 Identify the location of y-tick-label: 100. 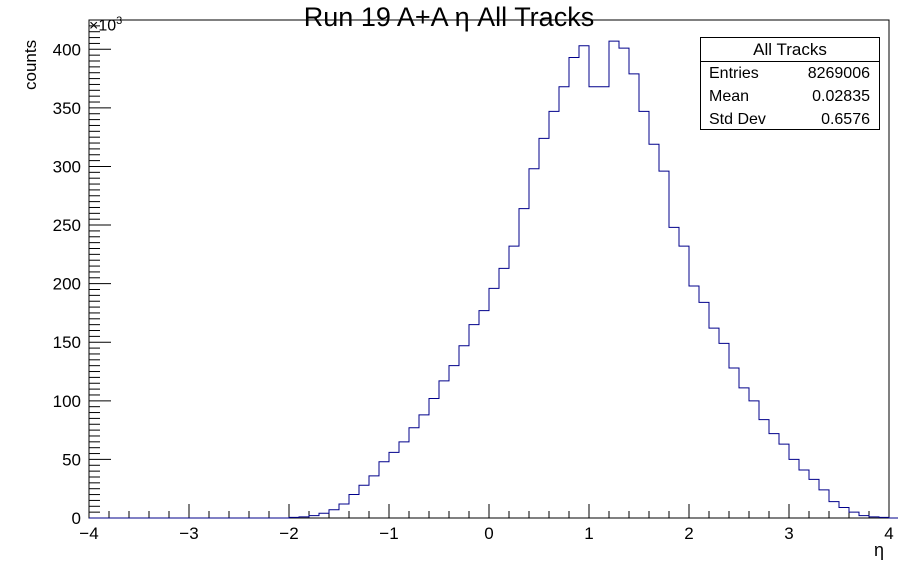
(67, 401).